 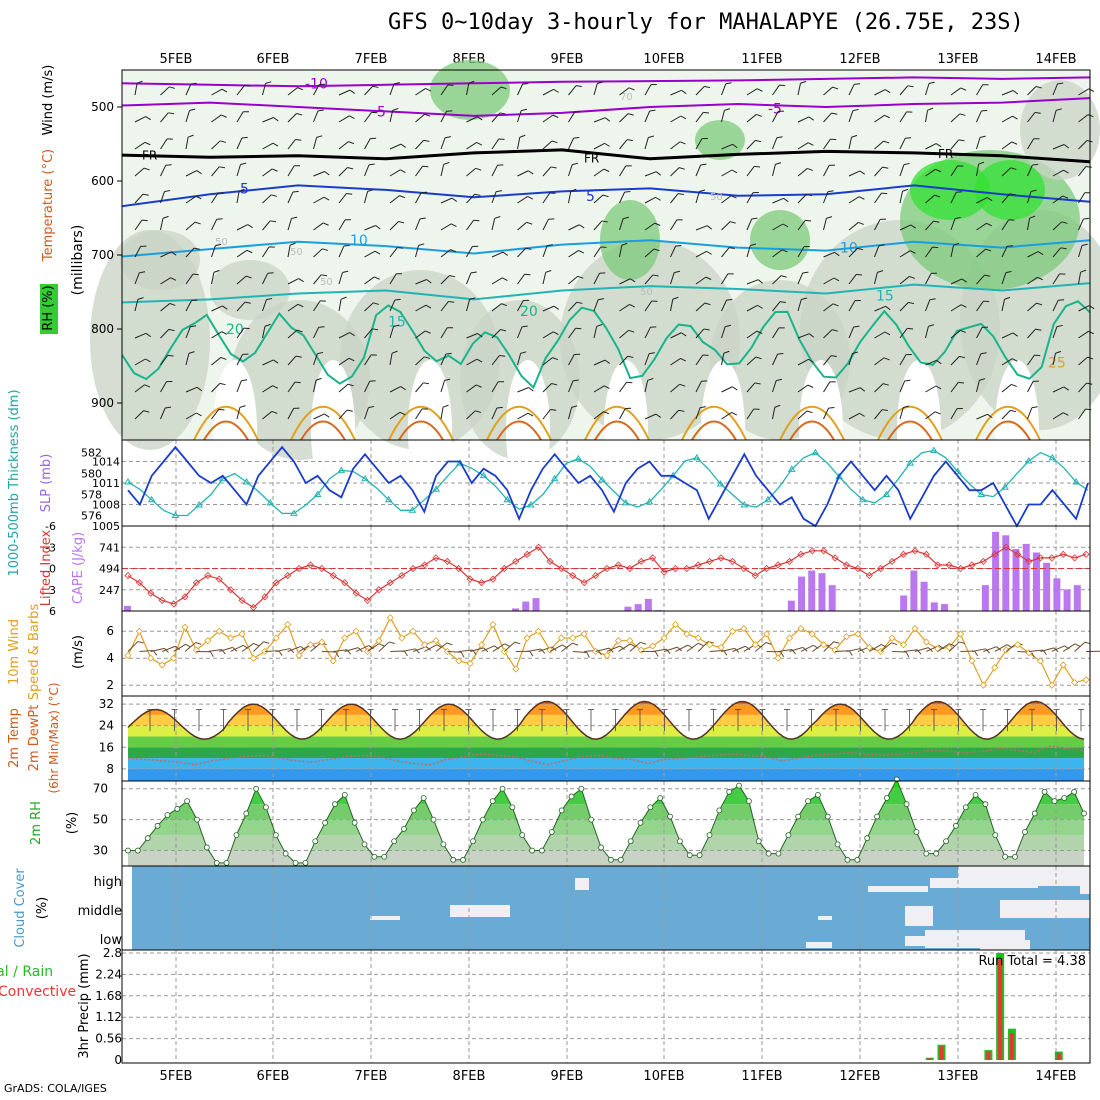 I want to click on temp-band, so click(x=606, y=763).